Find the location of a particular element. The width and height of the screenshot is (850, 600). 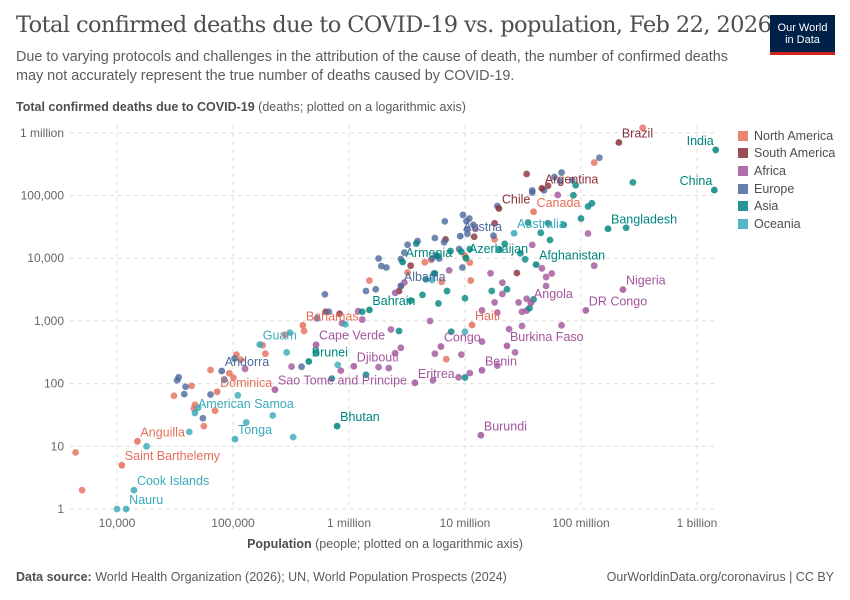

legend-item: North America is located at coordinates (786, 136).